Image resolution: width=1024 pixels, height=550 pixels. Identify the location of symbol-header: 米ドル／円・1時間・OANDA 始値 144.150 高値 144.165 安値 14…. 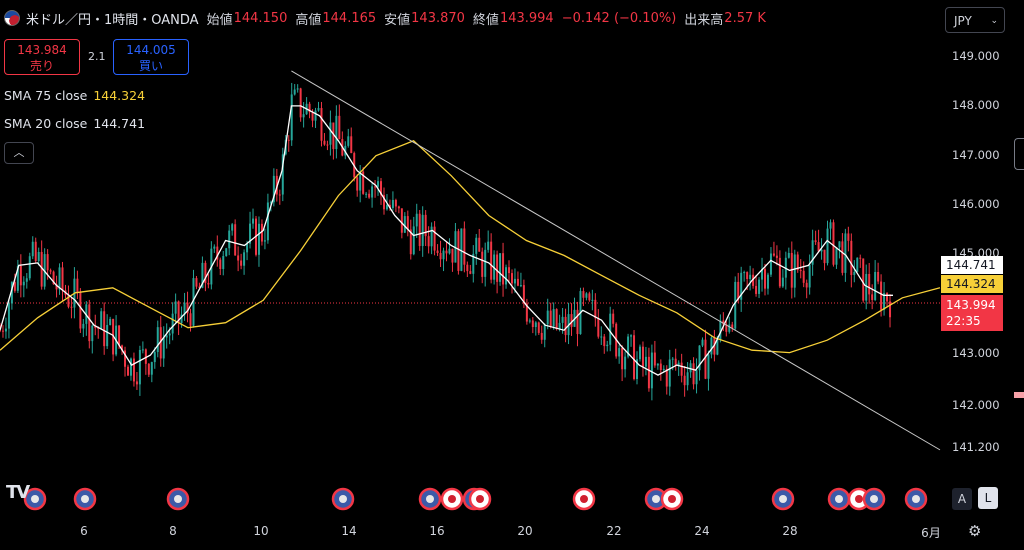
(385, 18).